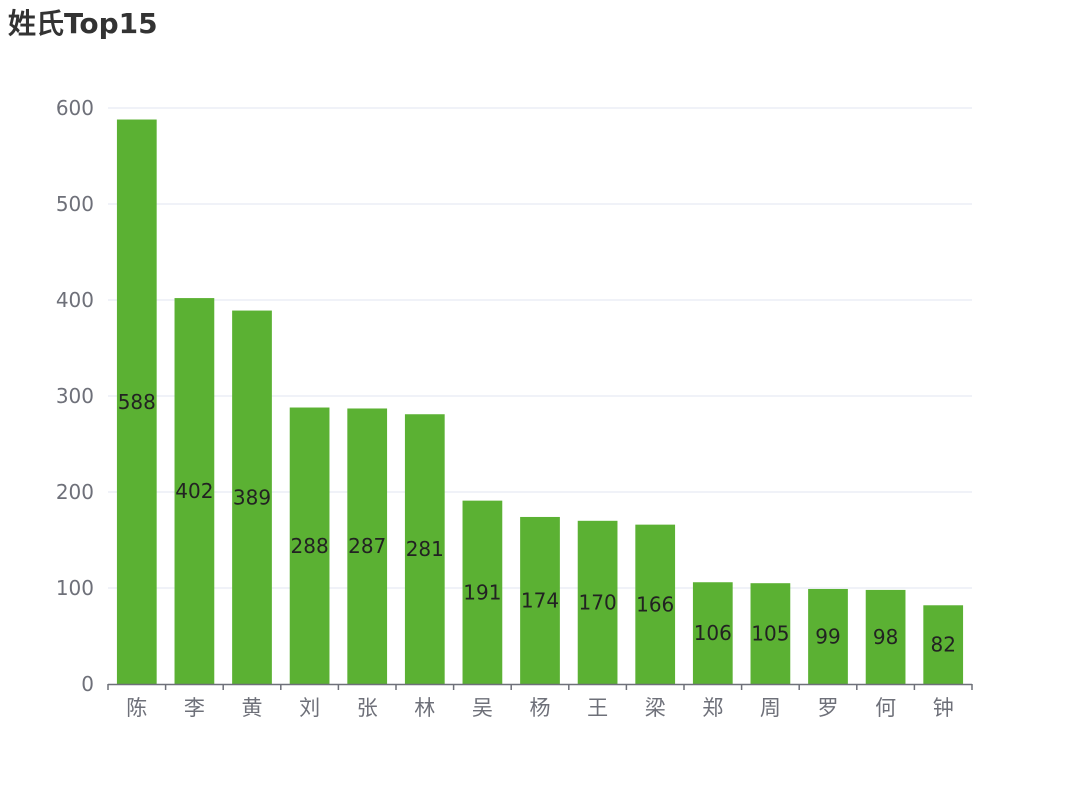 This screenshot has width=1080, height=810. Describe the element at coordinates (712, 708) in the screenshot. I see `x-tick-label: 郑` at that location.